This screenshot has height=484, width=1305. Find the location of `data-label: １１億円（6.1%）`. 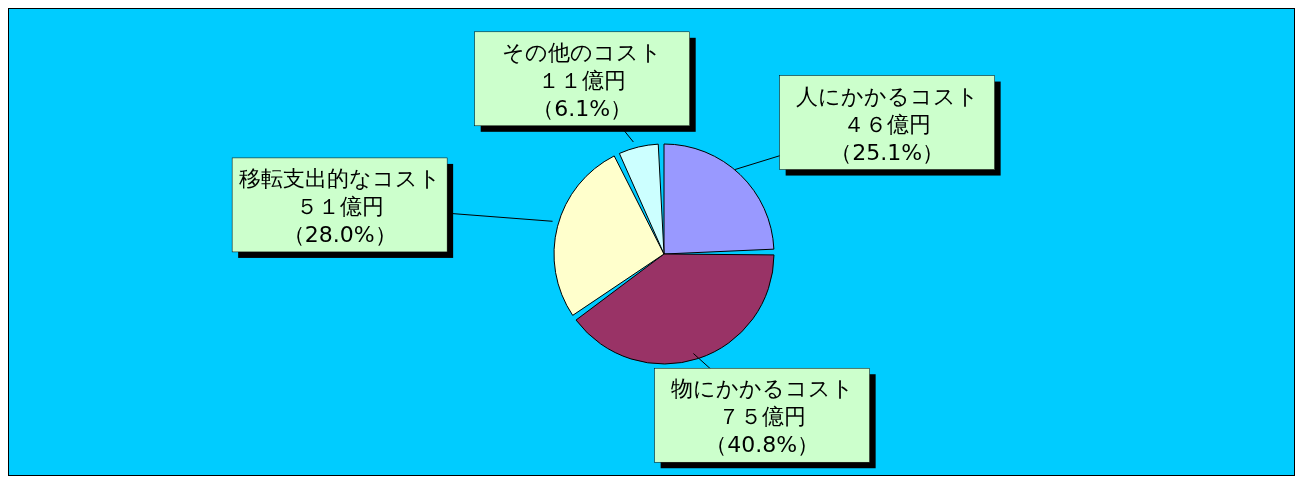

data-label: １１億円（6.1%） is located at coordinates (582, 94).